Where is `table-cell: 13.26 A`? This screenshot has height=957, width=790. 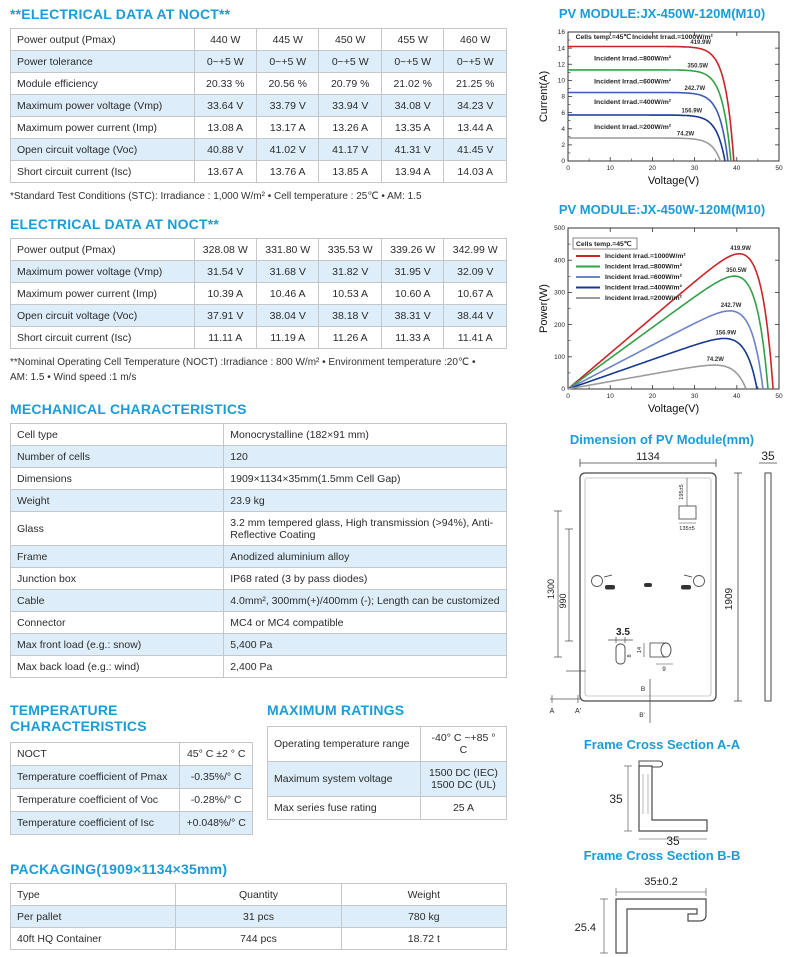 table-cell: 13.26 A is located at coordinates (350, 127).